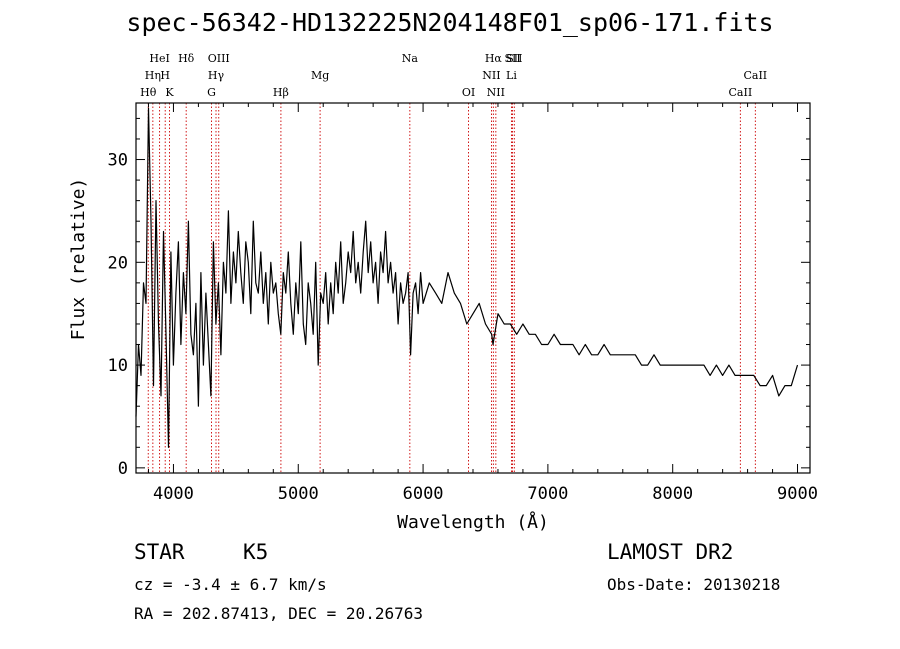  I want to click on x-tick-label: 4000, so click(173, 494).